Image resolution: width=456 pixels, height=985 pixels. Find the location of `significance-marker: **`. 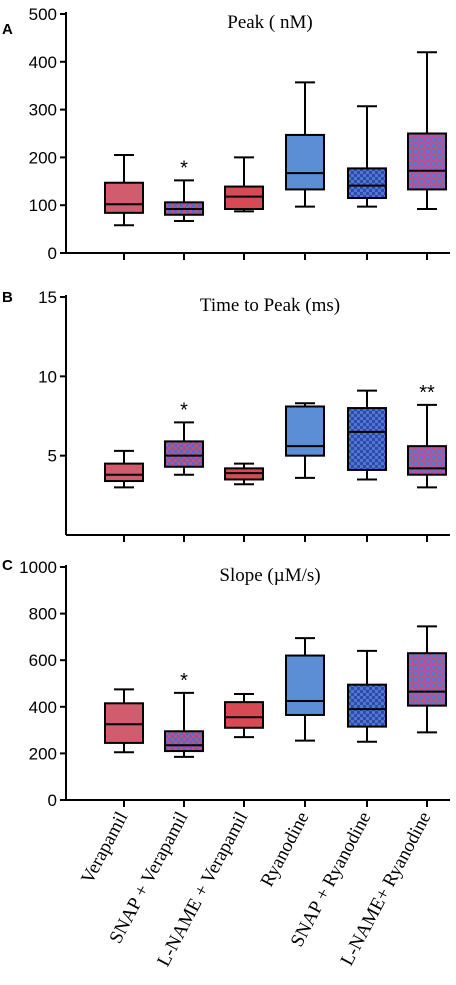

significance-marker: ** is located at coordinates (427, 393).